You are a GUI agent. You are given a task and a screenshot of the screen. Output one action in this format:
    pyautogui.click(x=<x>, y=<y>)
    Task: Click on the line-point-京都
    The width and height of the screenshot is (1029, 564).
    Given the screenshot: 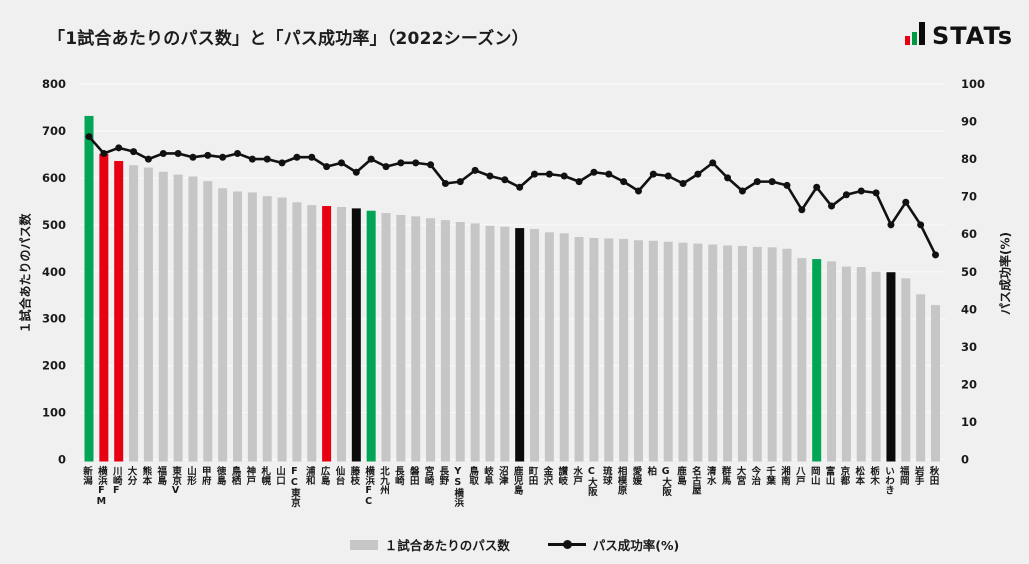 What is the action you would take?
    pyautogui.click(x=846, y=195)
    